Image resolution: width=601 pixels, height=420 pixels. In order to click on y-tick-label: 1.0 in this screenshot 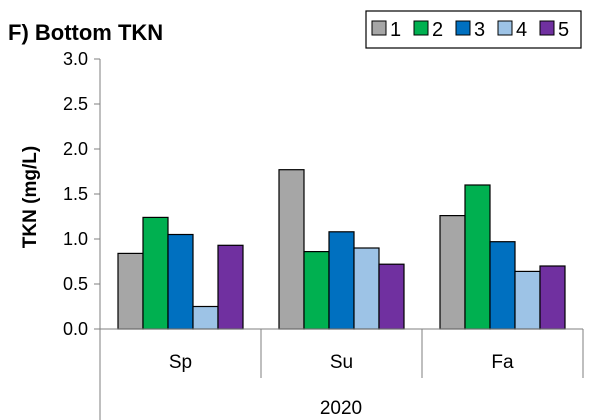, I will do `click(75, 239)`.